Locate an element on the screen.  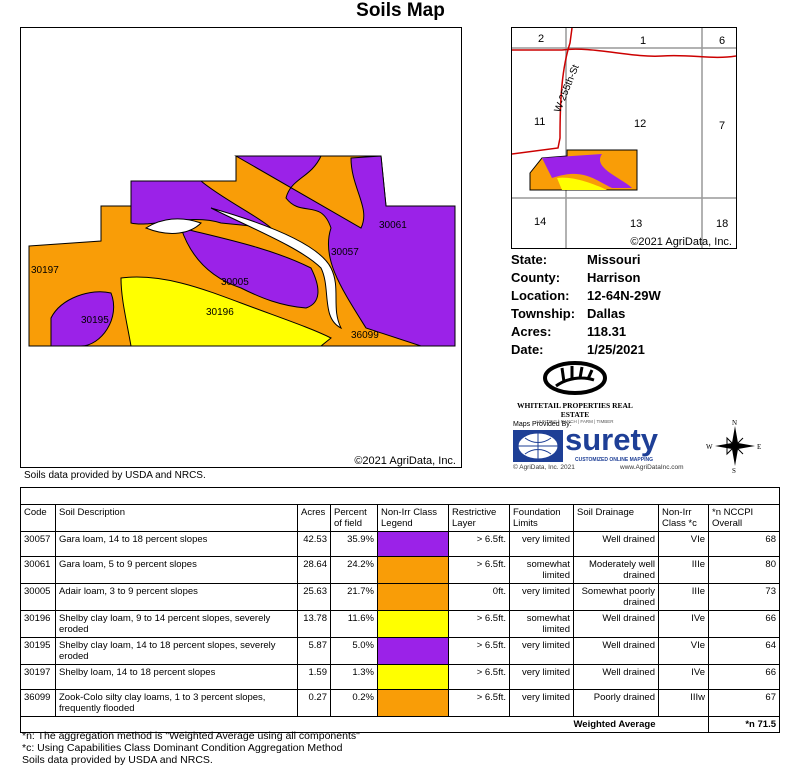
source-note: Soils data provided by USDA and NRCS. is located at coordinates (115, 475).